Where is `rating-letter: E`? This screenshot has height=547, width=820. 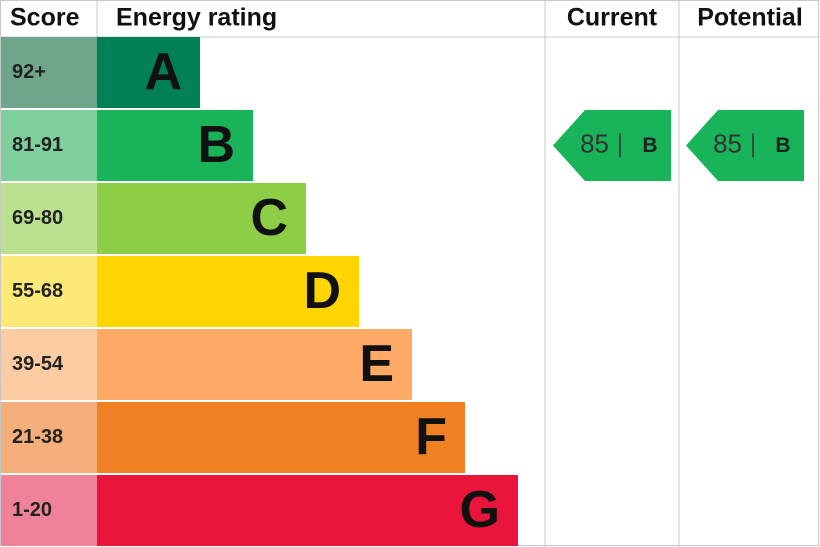 rating-letter: E is located at coordinates (376, 364).